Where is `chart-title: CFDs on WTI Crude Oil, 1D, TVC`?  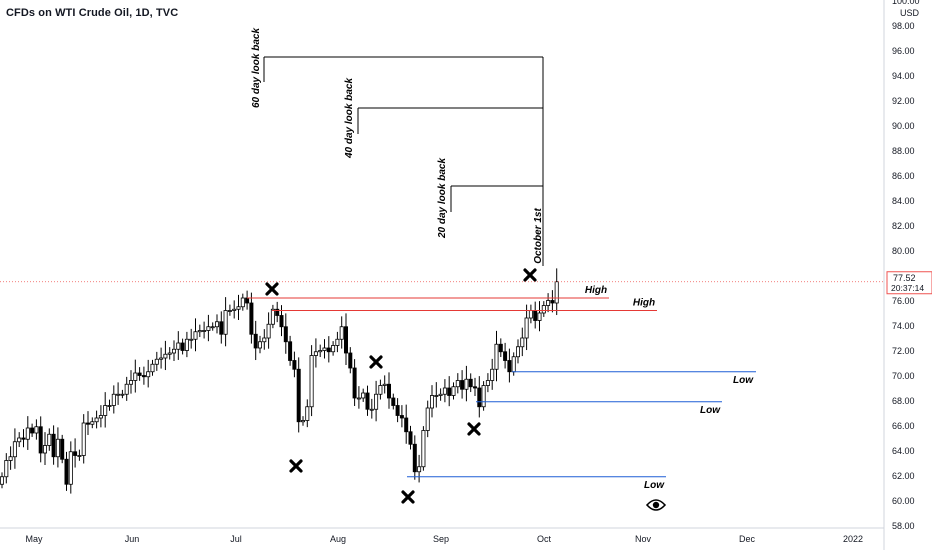 chart-title: CFDs on WTI Crude Oil, 1D, TVC is located at coordinates (92, 13).